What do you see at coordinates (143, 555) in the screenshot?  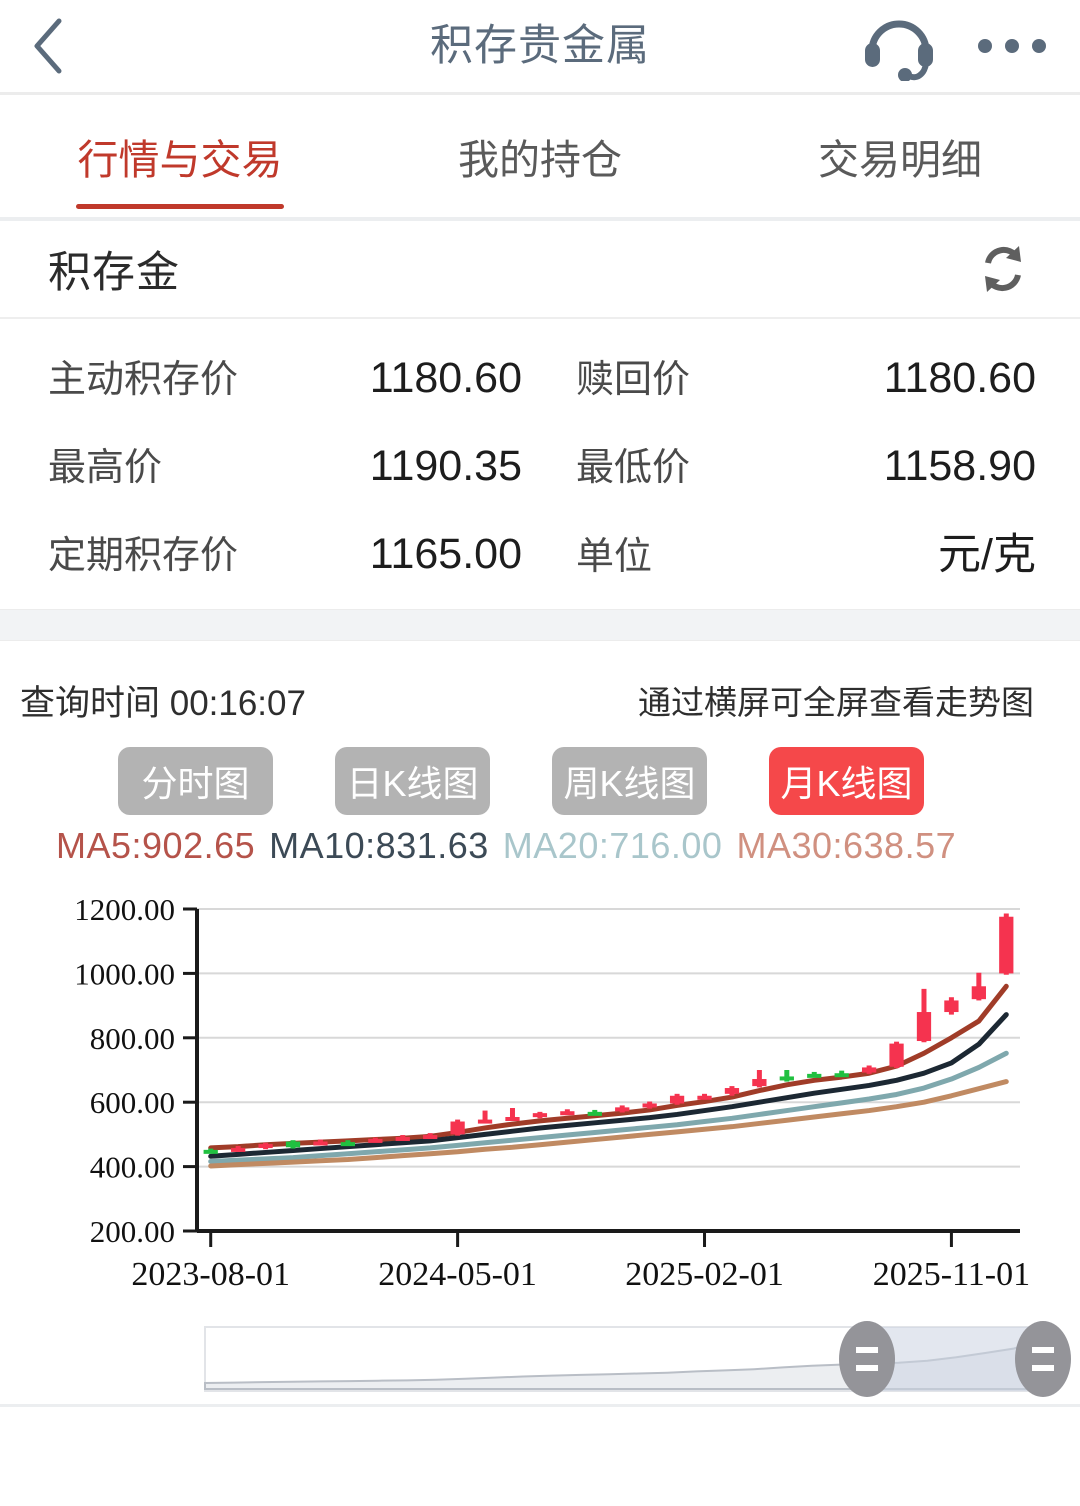 I see `price-label: 定期积存价` at bounding box center [143, 555].